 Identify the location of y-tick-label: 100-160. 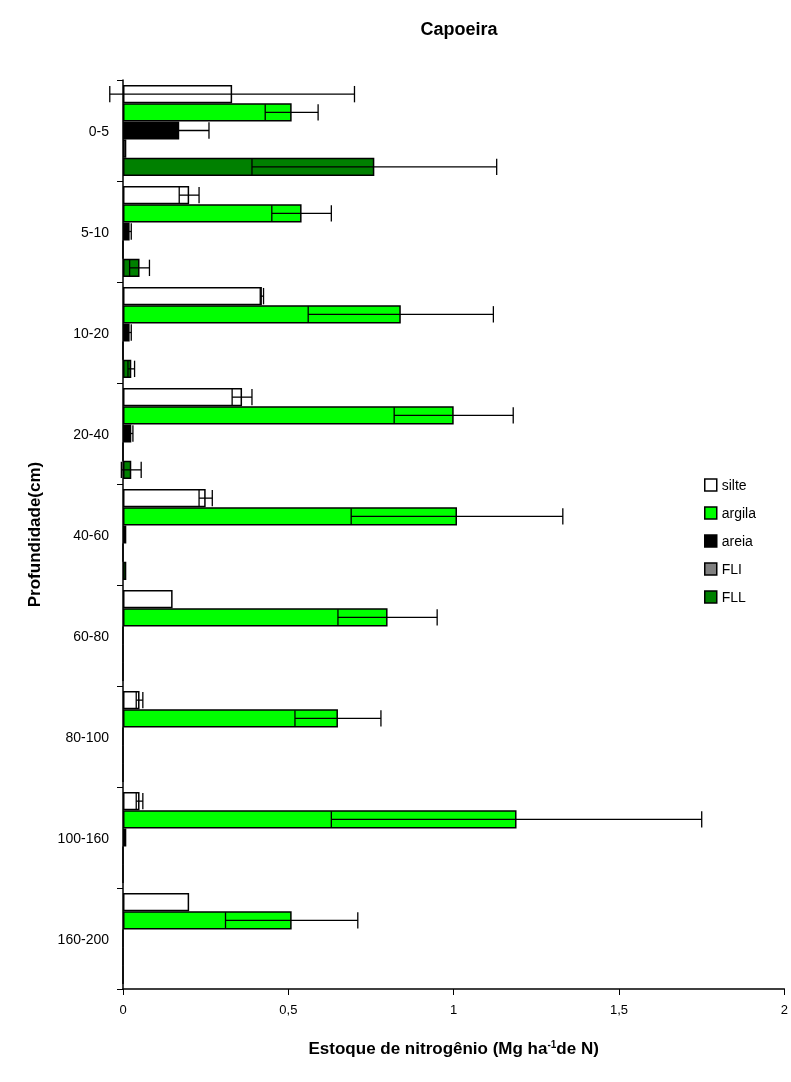
(83, 837).